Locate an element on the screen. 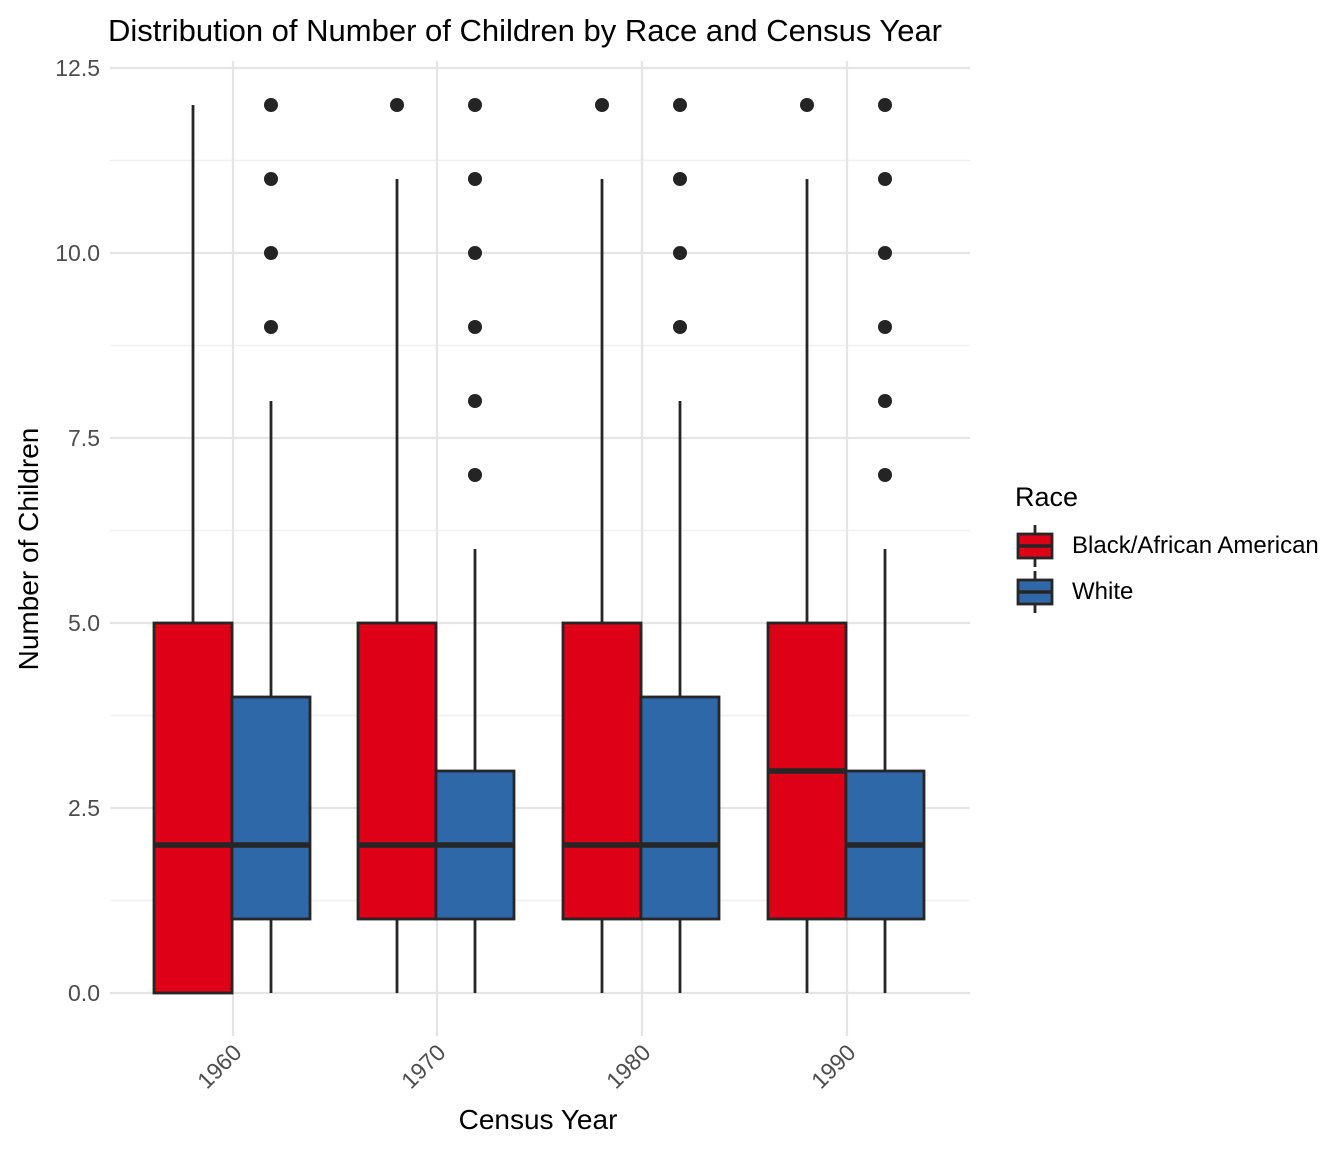 The height and width of the screenshot is (1152, 1344). box-black-1970 is located at coordinates (397, 771).